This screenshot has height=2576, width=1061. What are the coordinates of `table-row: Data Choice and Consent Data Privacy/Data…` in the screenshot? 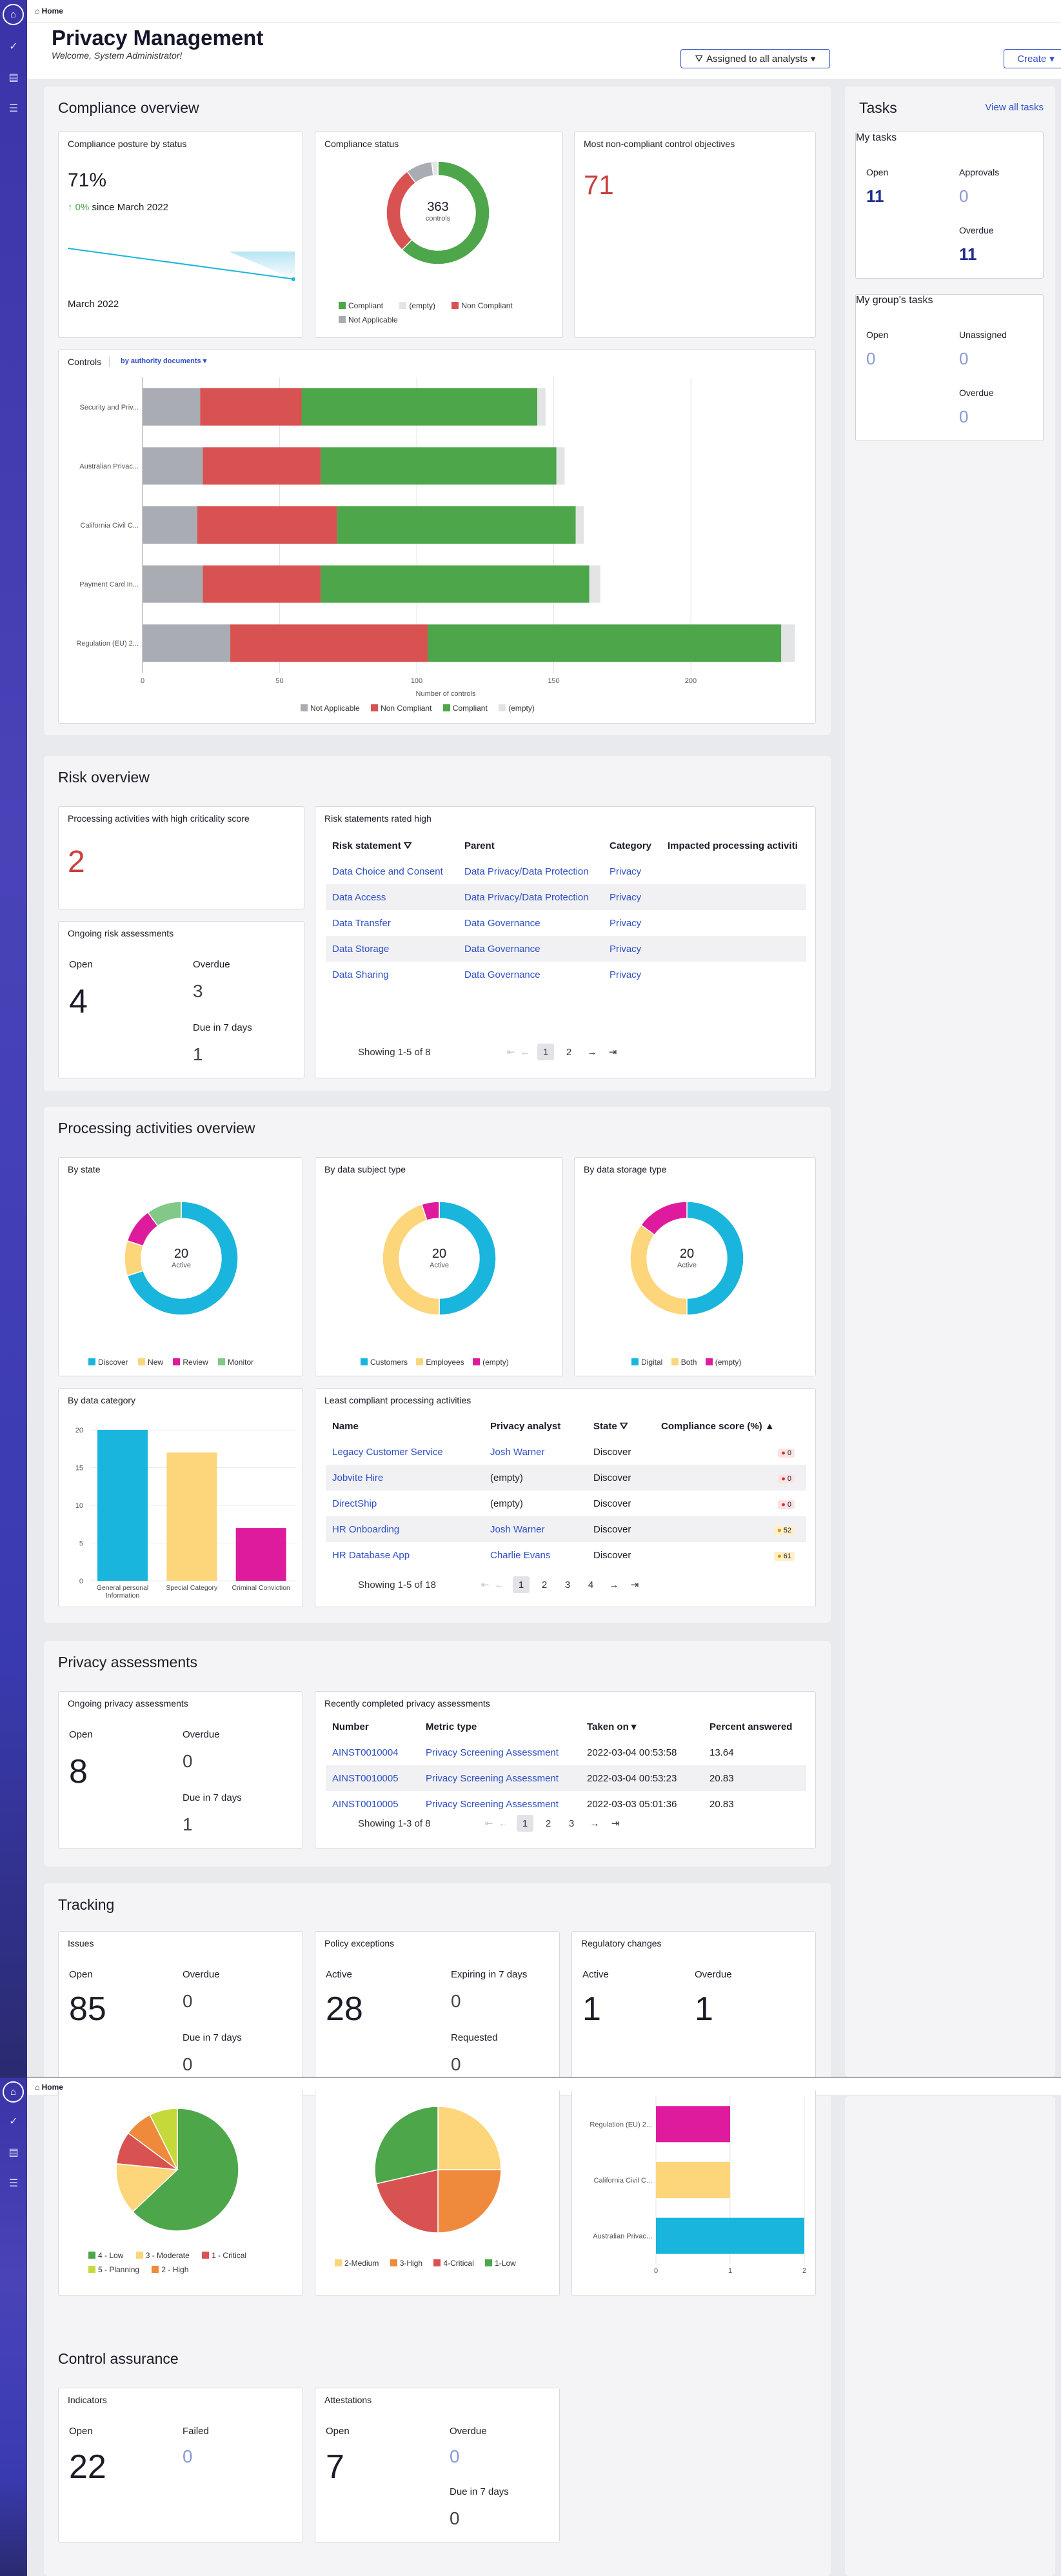 It's located at (566, 871).